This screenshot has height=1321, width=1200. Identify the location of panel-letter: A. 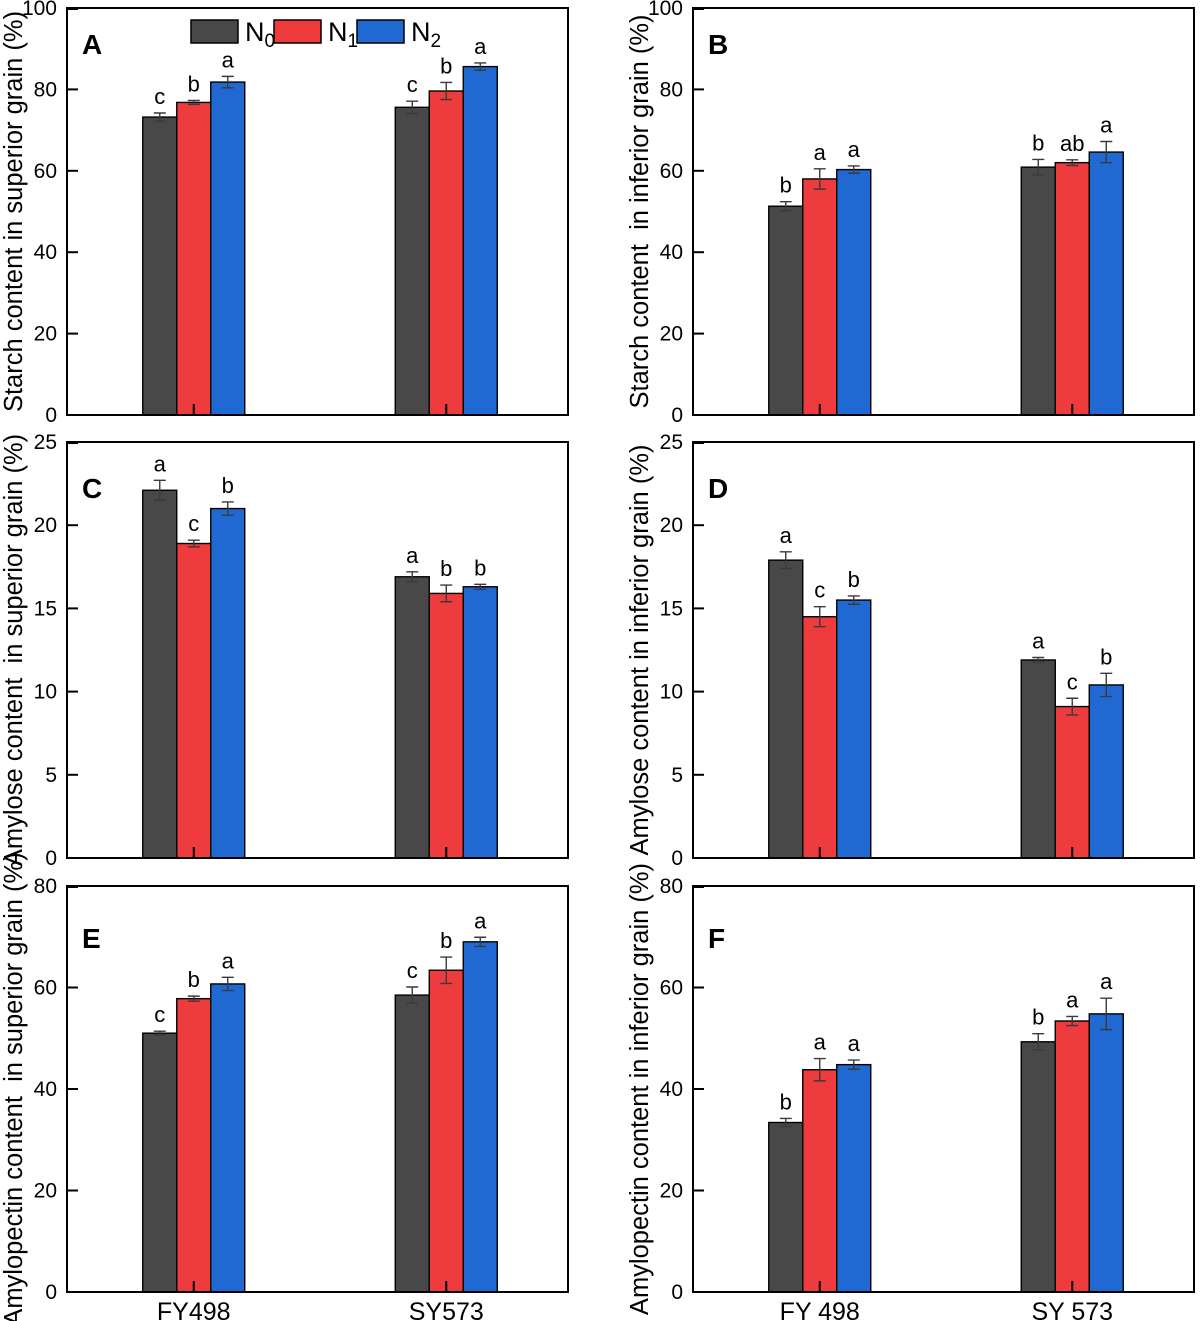
(92, 44).